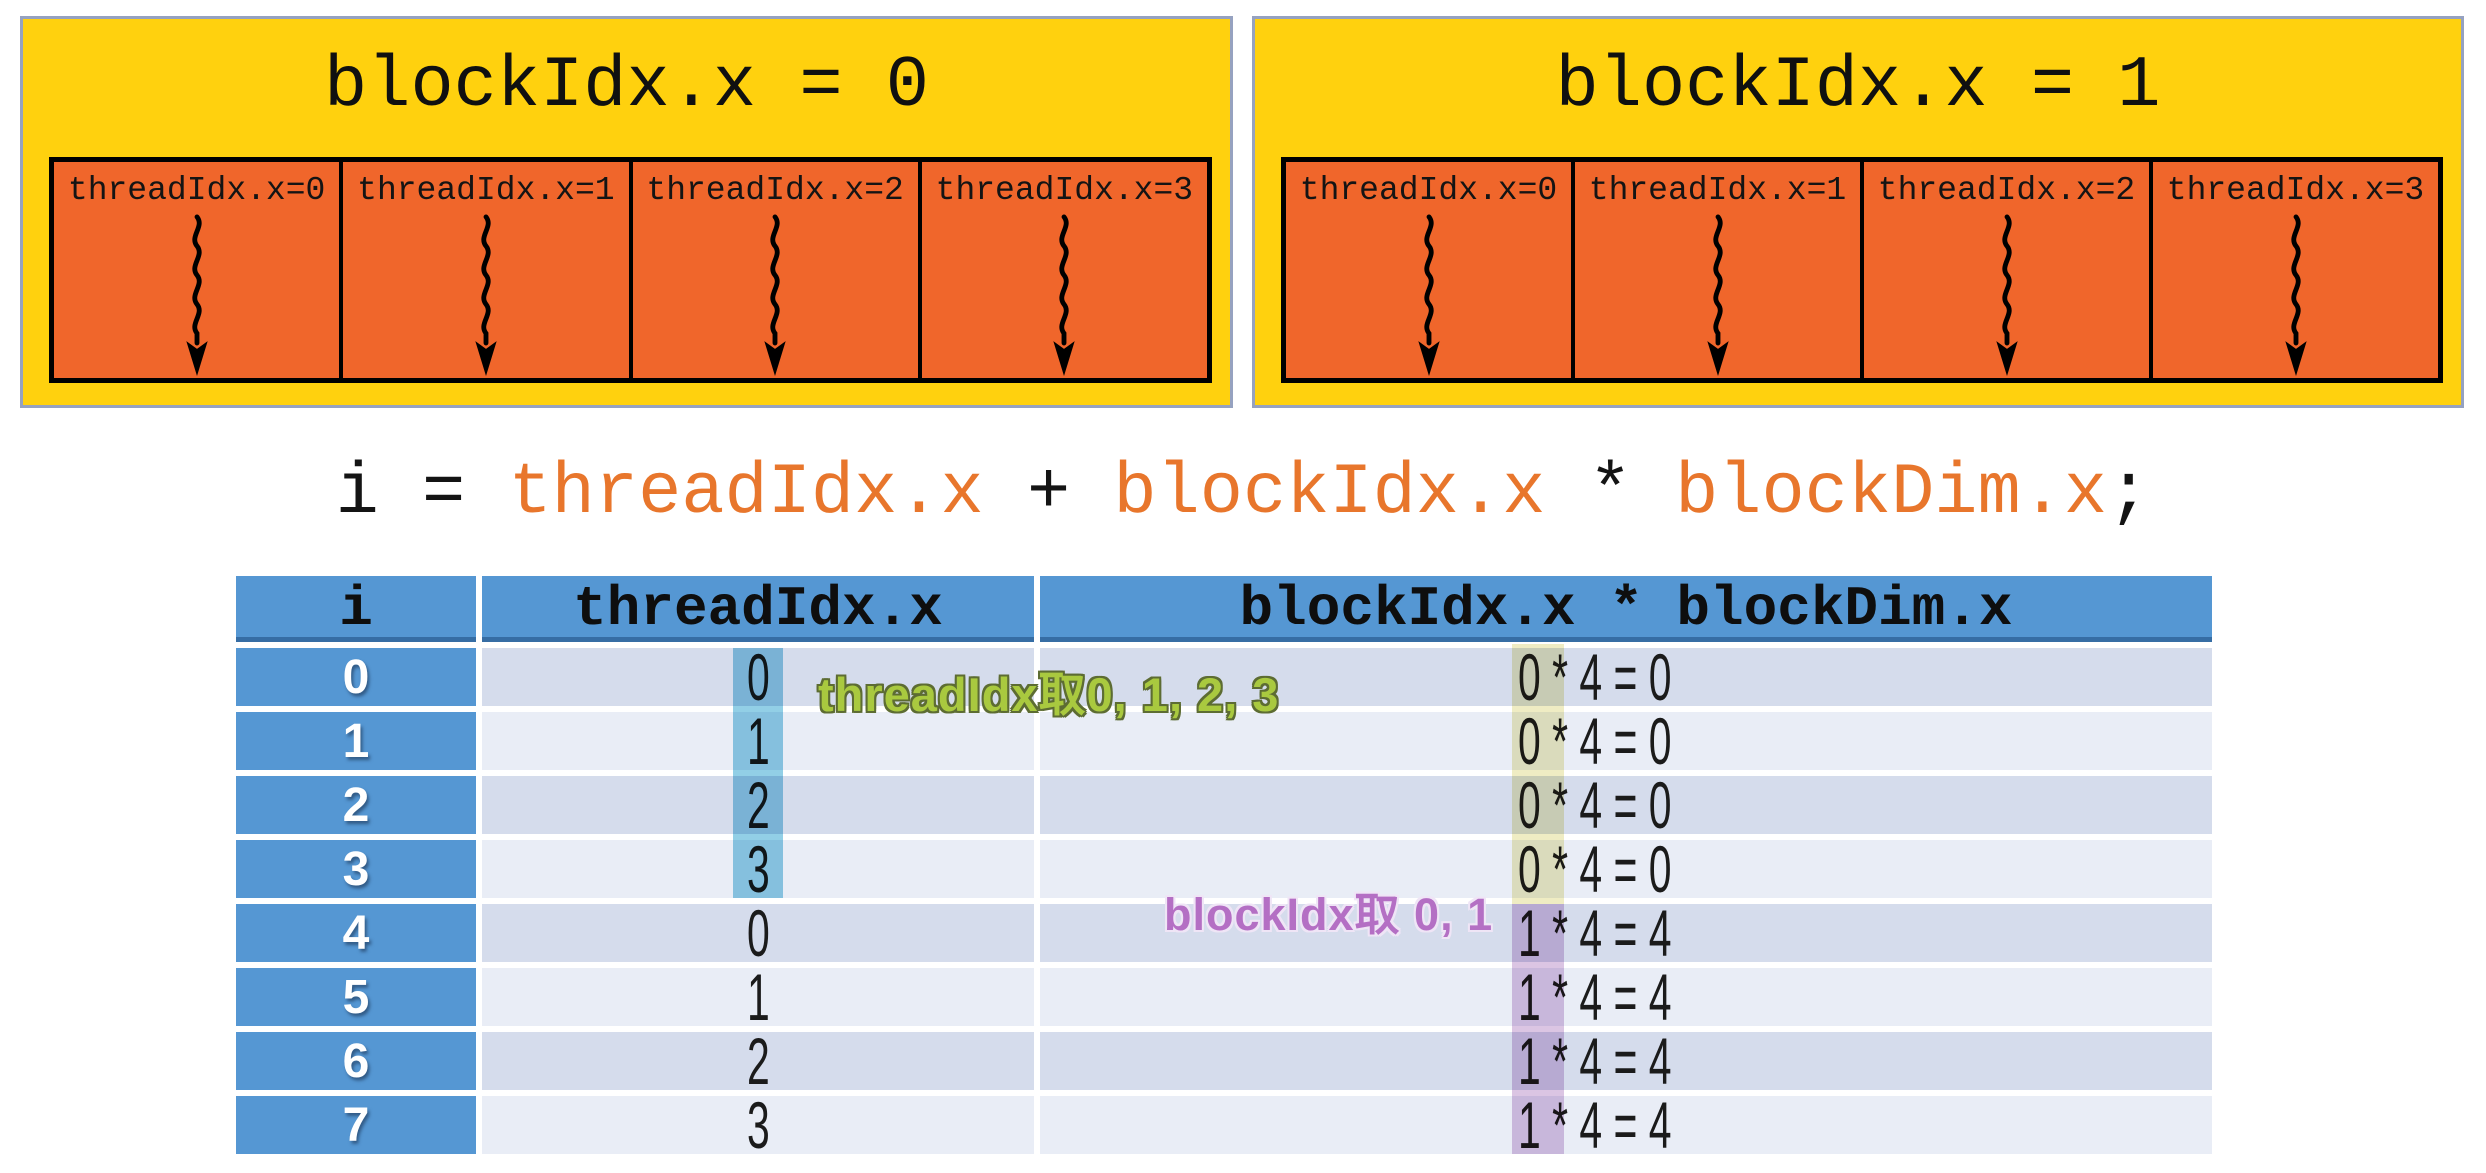 Image resolution: width=2486 pixels, height=1173 pixels. What do you see at coordinates (1858, 86) in the screenshot?
I see `block-title-1: blockIdx.x = 1` at bounding box center [1858, 86].